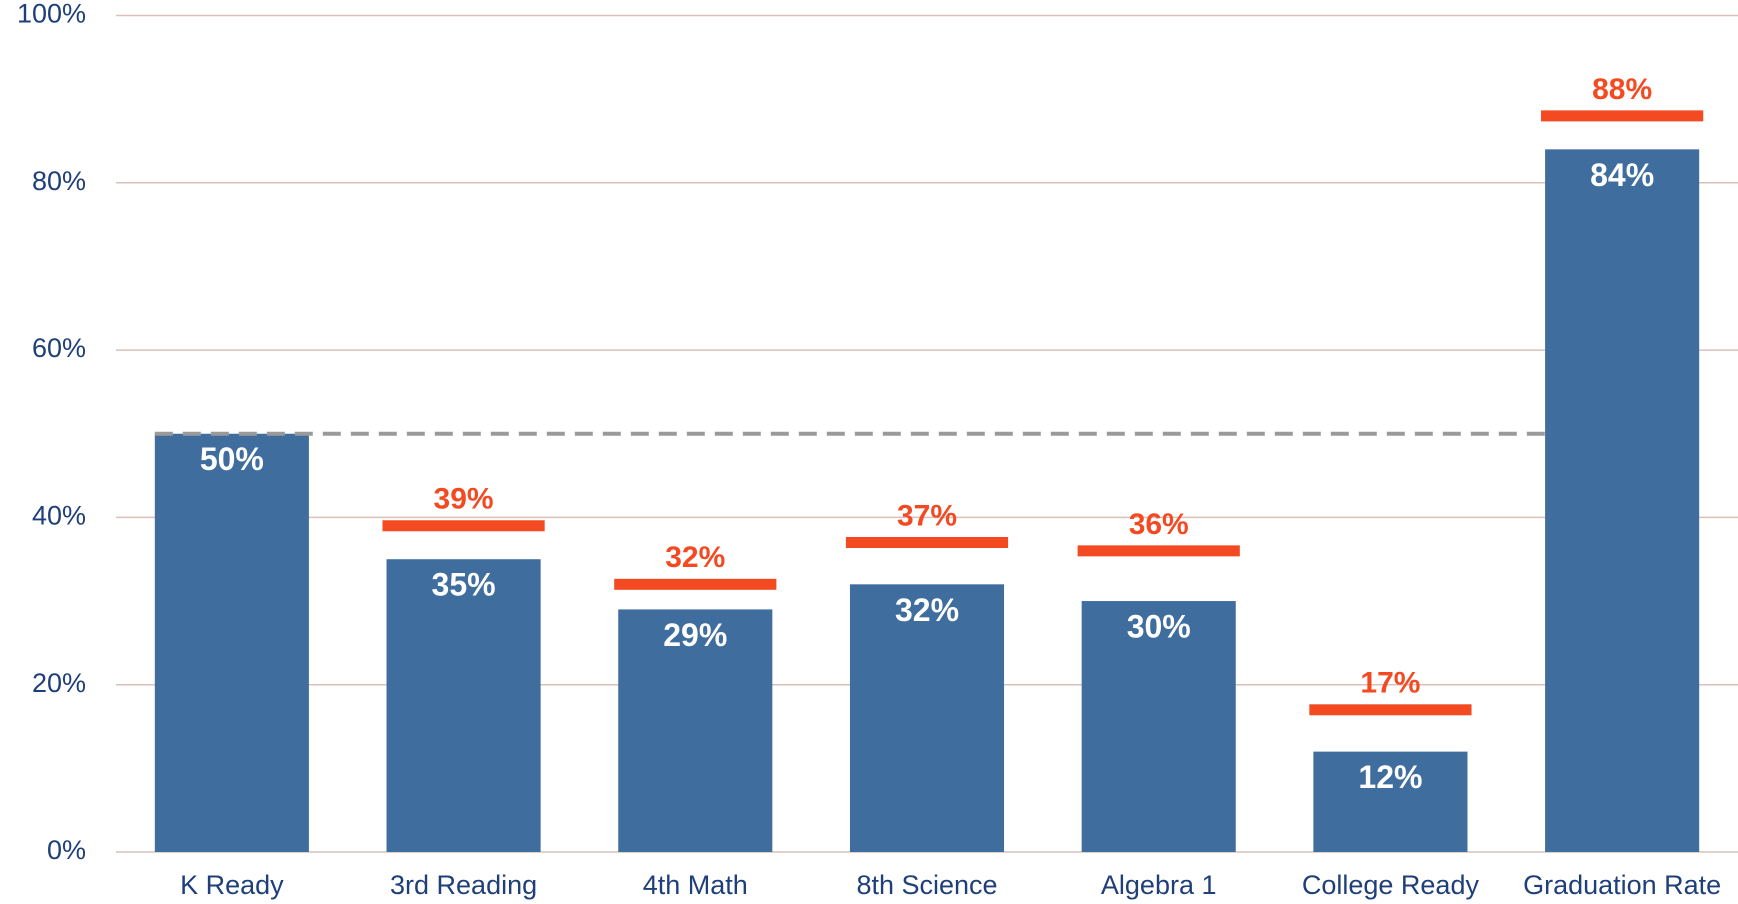 The height and width of the screenshot is (904, 1738). What do you see at coordinates (926, 885) in the screenshot?
I see `x-tick-label: 8th Science` at bounding box center [926, 885].